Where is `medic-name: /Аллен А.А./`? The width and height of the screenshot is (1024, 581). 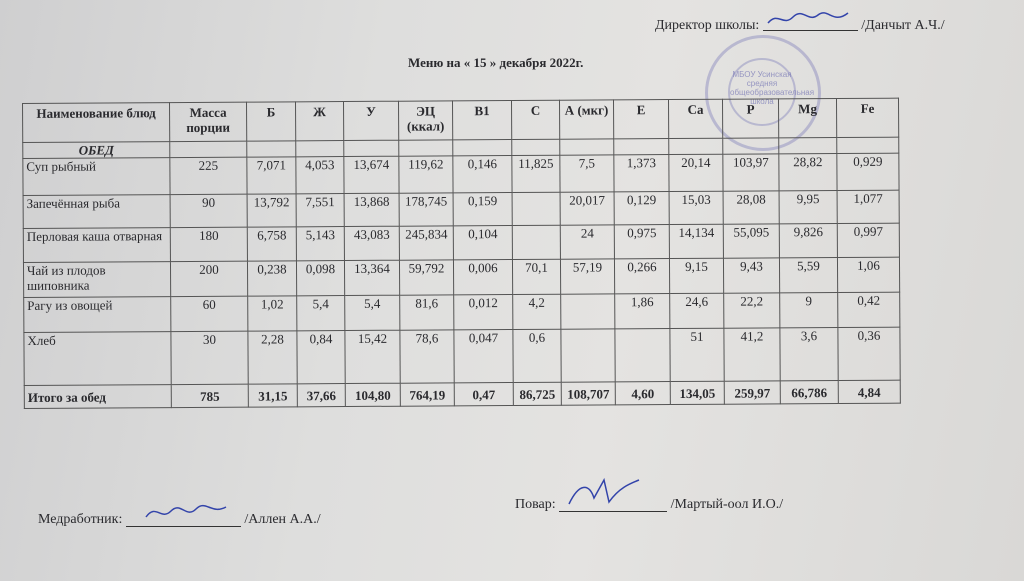
medic-name: /Аллен А.А./ is located at coordinates (282, 519).